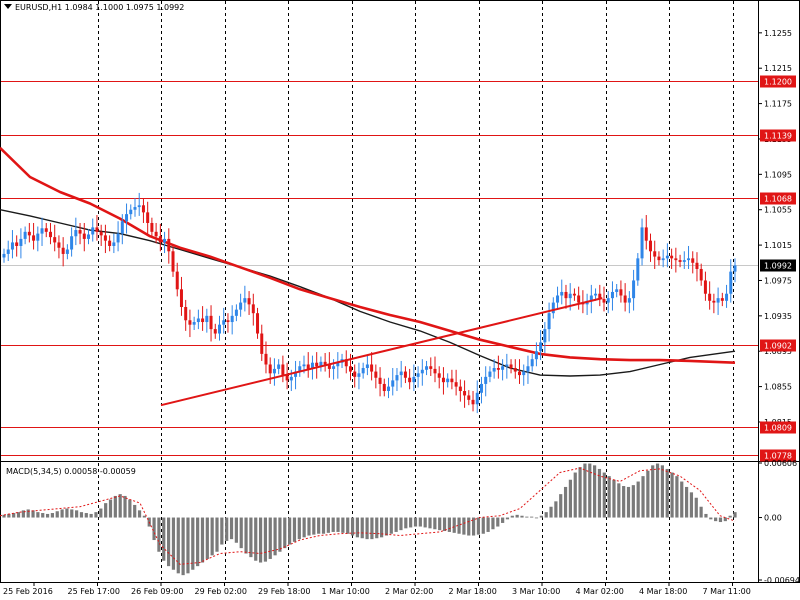 Image resolution: width=800 pixels, height=600 pixels. Describe the element at coordinates (778, 245) in the screenshot. I see `price-tick-label: 1.1015` at that location.